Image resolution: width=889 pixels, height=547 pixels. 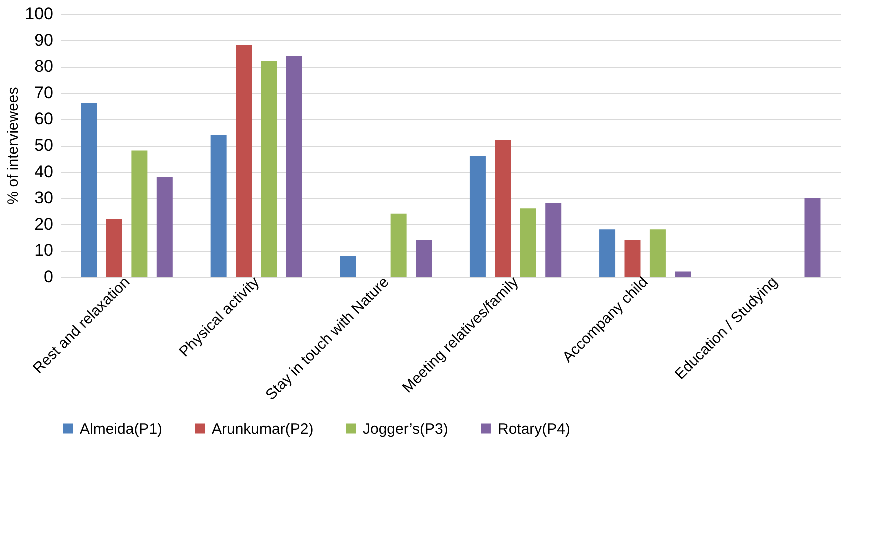 What do you see at coordinates (44, 66) in the screenshot?
I see `y-tick-label: 80` at bounding box center [44, 66].